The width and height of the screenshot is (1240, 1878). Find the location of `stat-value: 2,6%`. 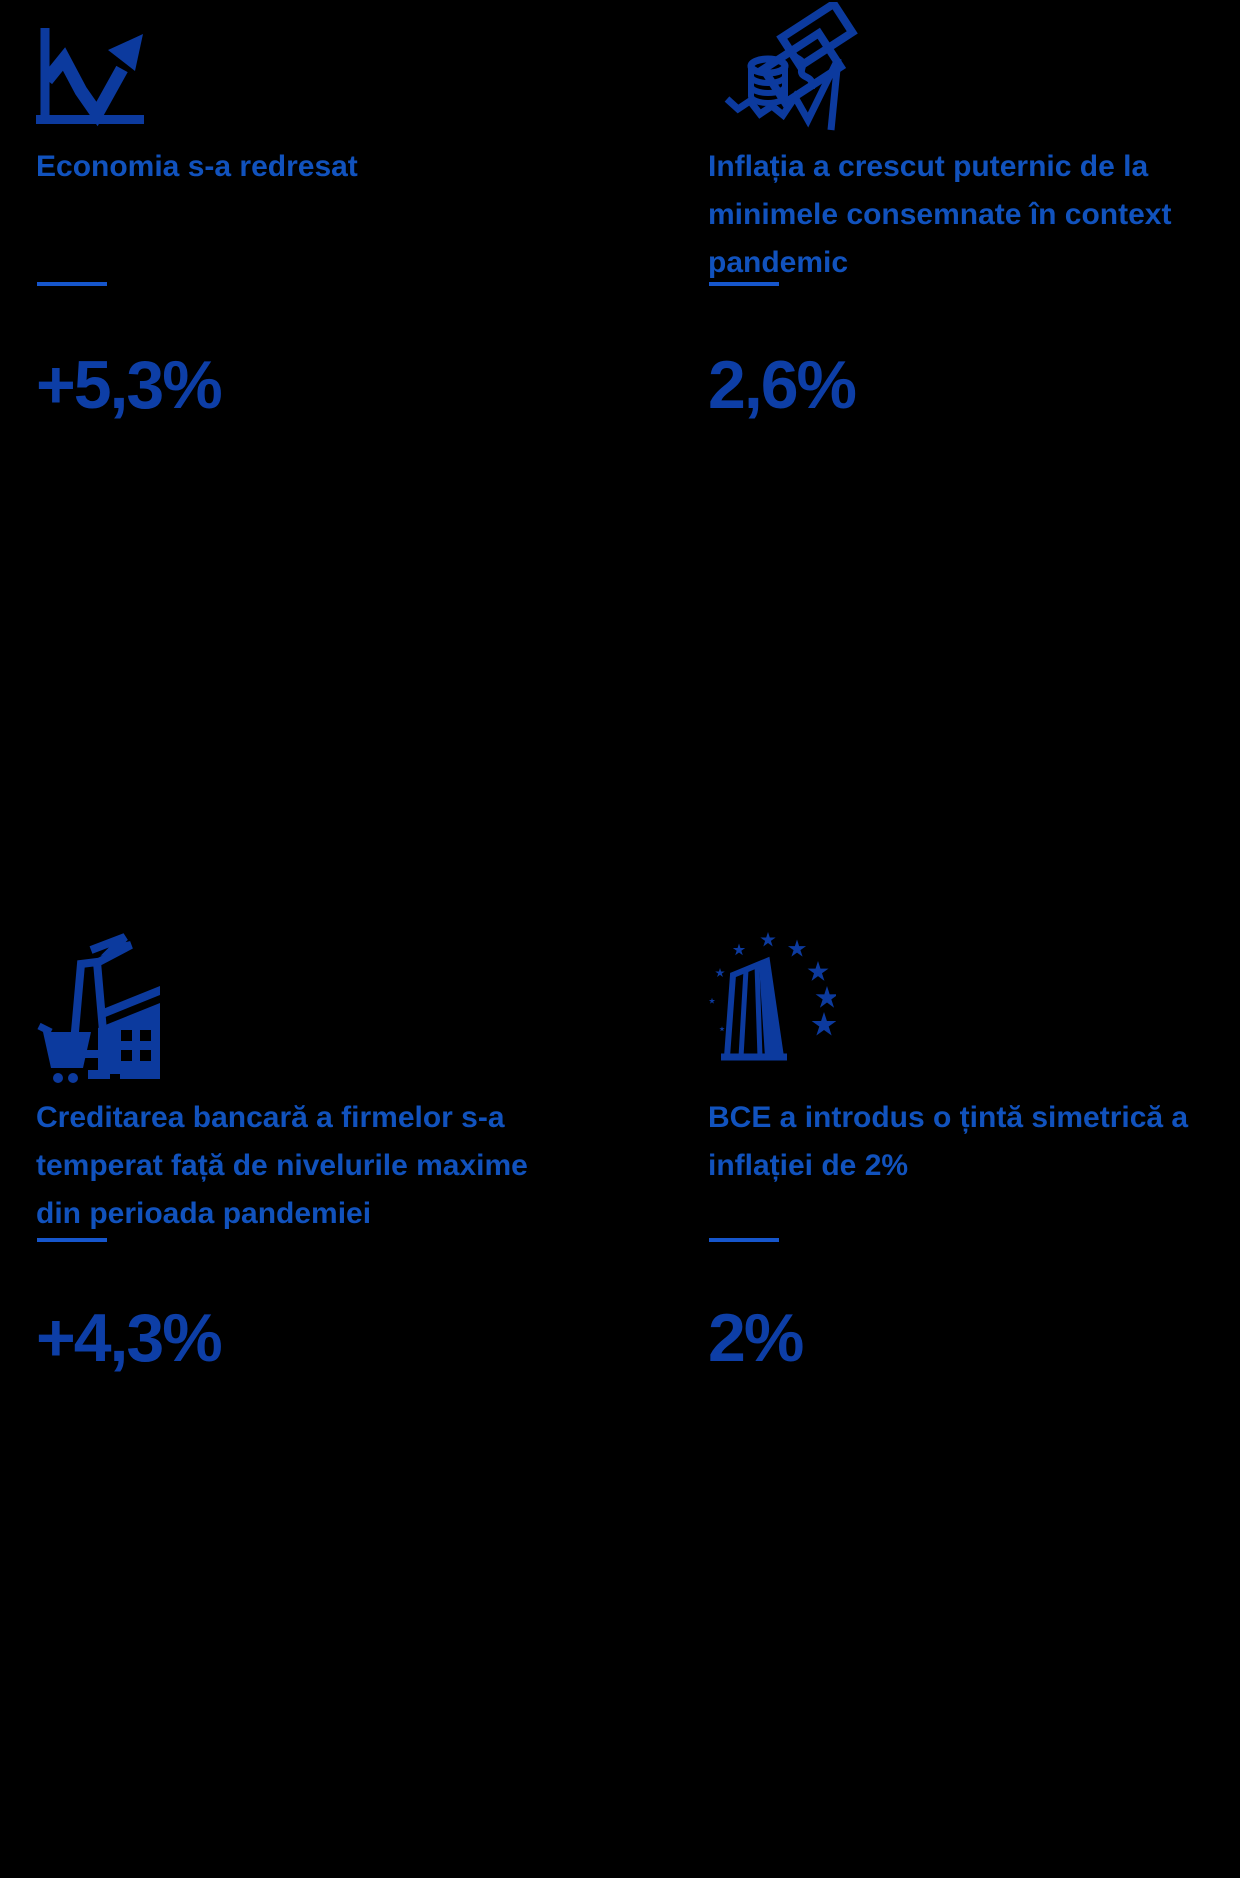

stat-value: 2,6% is located at coordinates (782, 385).